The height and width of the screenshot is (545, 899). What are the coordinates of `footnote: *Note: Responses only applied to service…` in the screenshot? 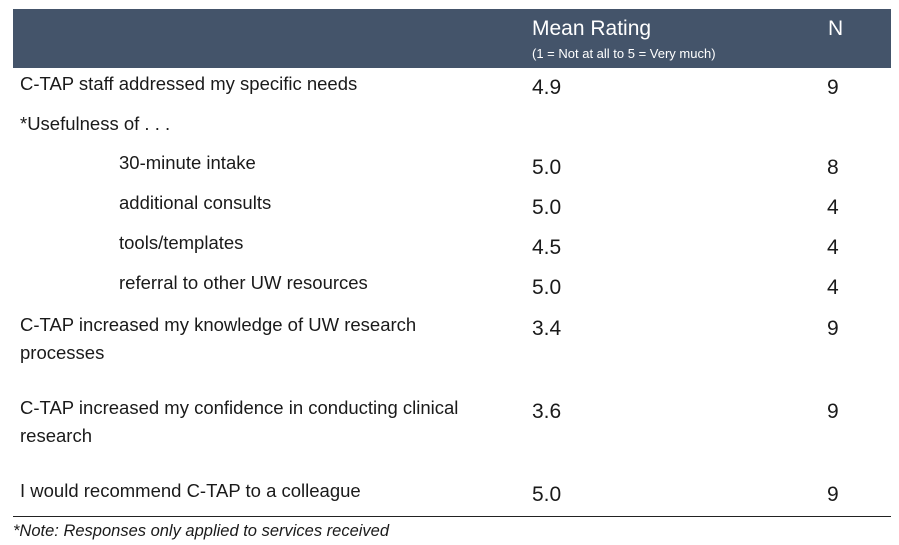 It's located at (201, 531).